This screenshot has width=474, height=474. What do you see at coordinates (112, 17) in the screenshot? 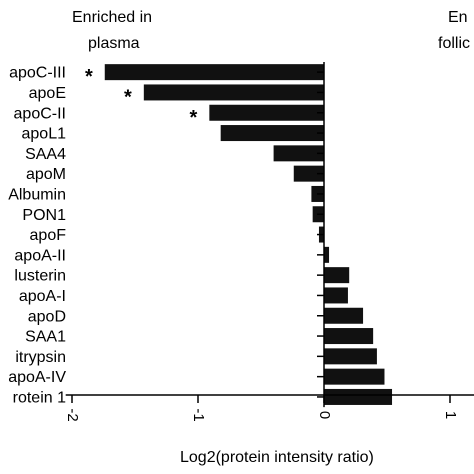
I see `header-left-line1: Enriched in` at bounding box center [112, 17].